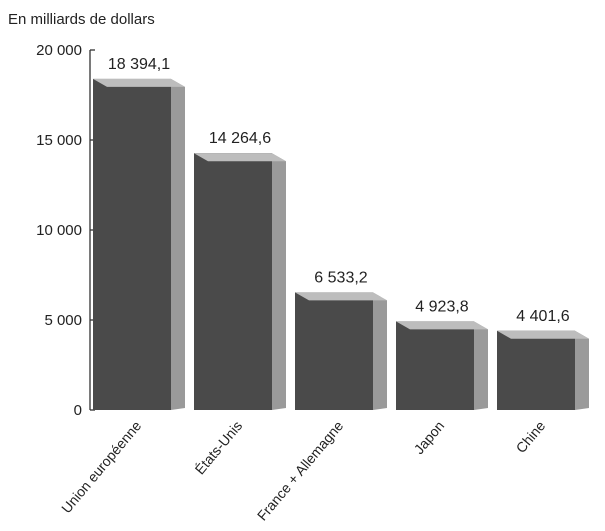 The width and height of the screenshot is (605, 531). Describe the element at coordinates (441, 306) in the screenshot. I see `value-label: 4 923,8` at that location.